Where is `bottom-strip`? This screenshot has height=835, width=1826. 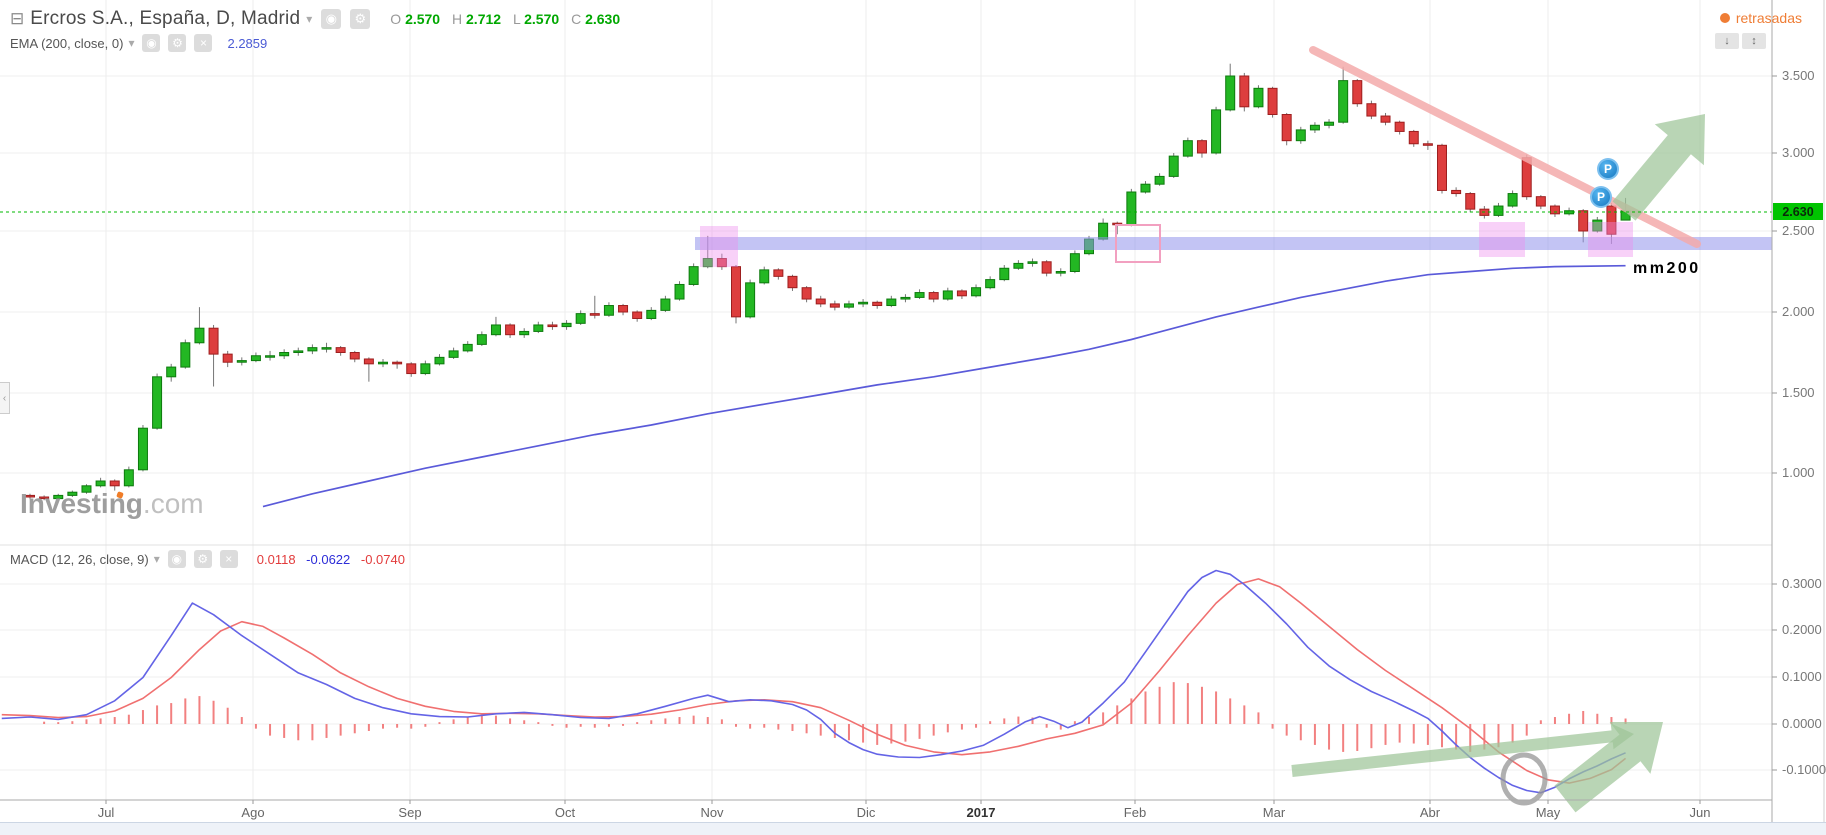
bottom-strip is located at coordinates (913, 828).